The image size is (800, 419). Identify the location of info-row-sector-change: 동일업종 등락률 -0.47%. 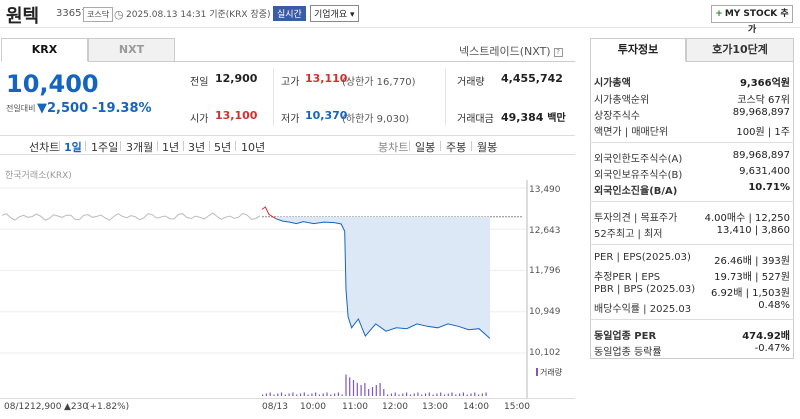
(692, 350).